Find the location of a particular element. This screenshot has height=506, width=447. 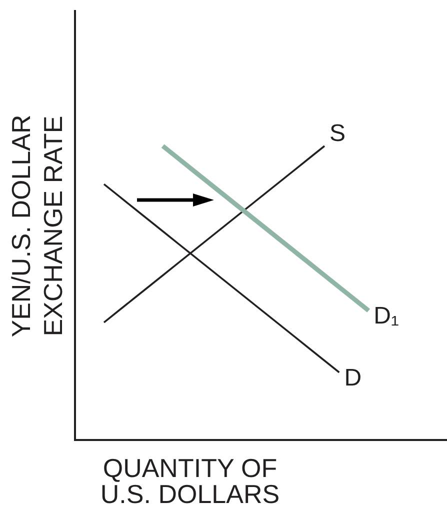

x-axis-title: QUANTITY OF U.S. DOLLARS is located at coordinates (190, 479).